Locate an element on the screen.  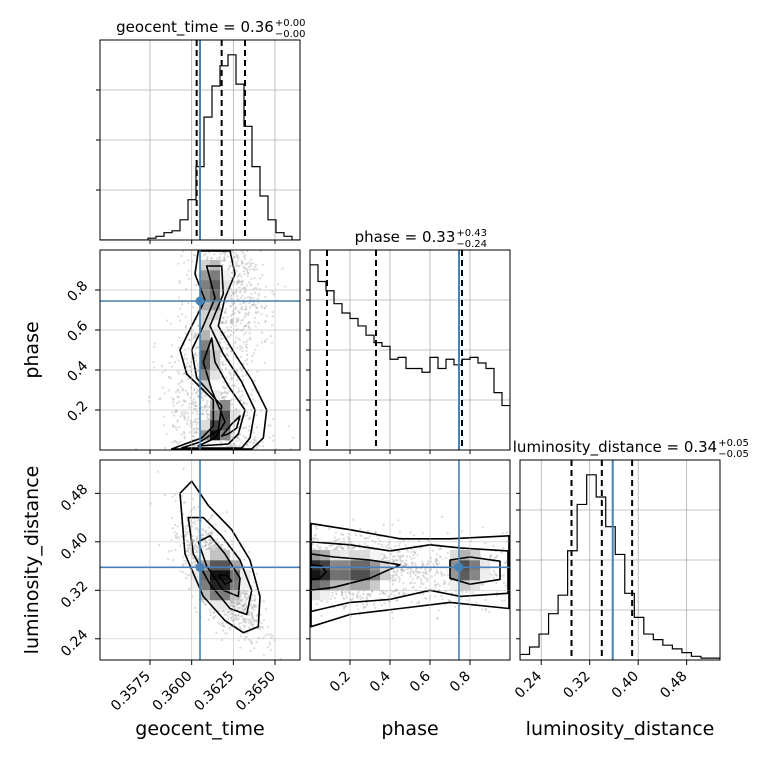
panel-frame is located at coordinates (200, 350).